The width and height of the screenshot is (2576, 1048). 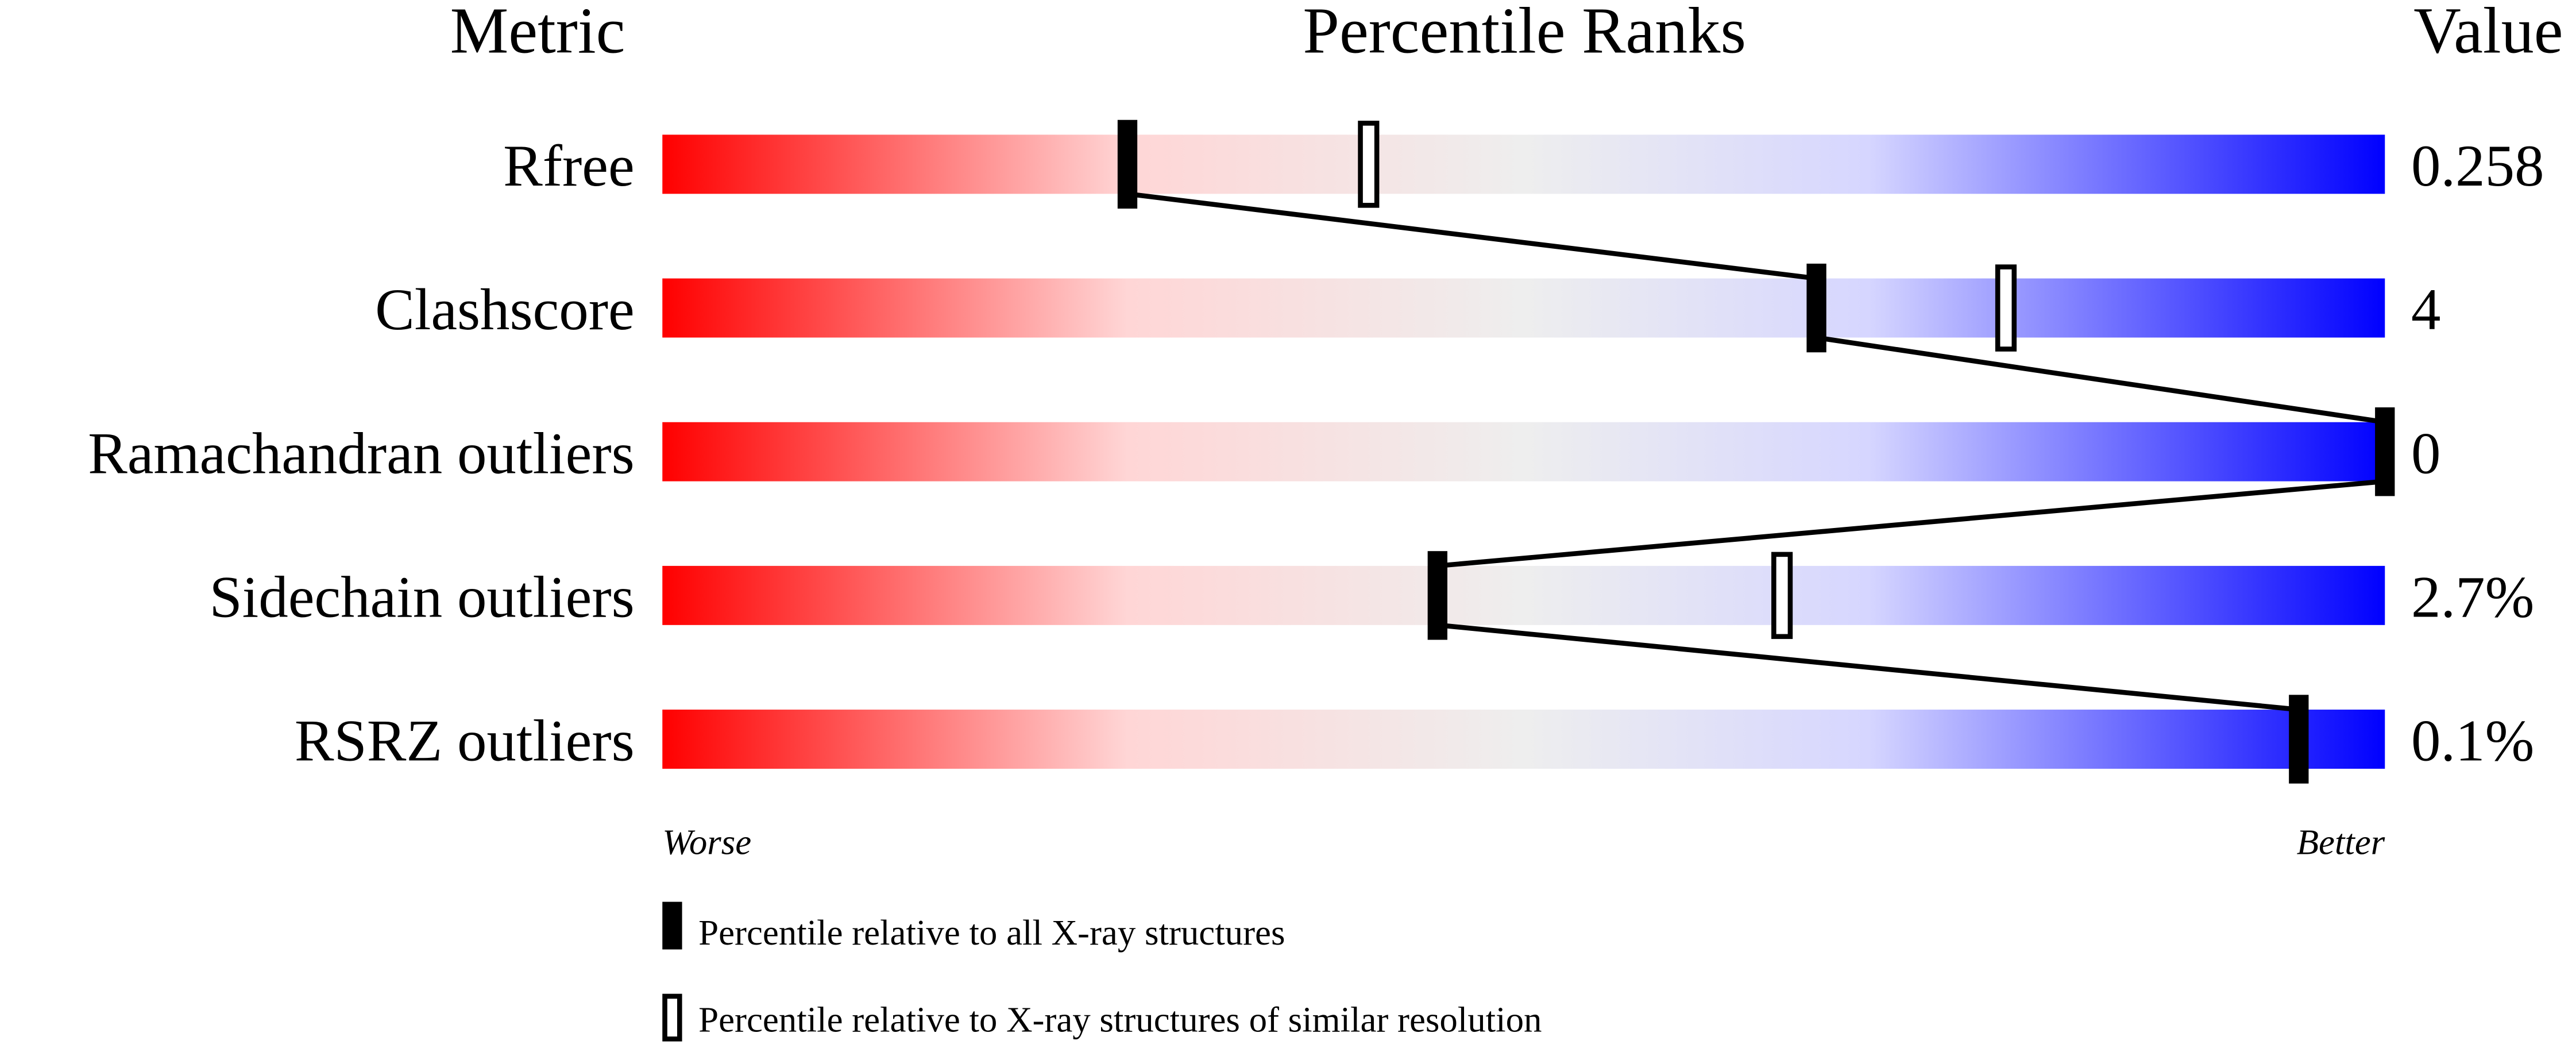 I want to click on header-metric: Metric, so click(x=537, y=33).